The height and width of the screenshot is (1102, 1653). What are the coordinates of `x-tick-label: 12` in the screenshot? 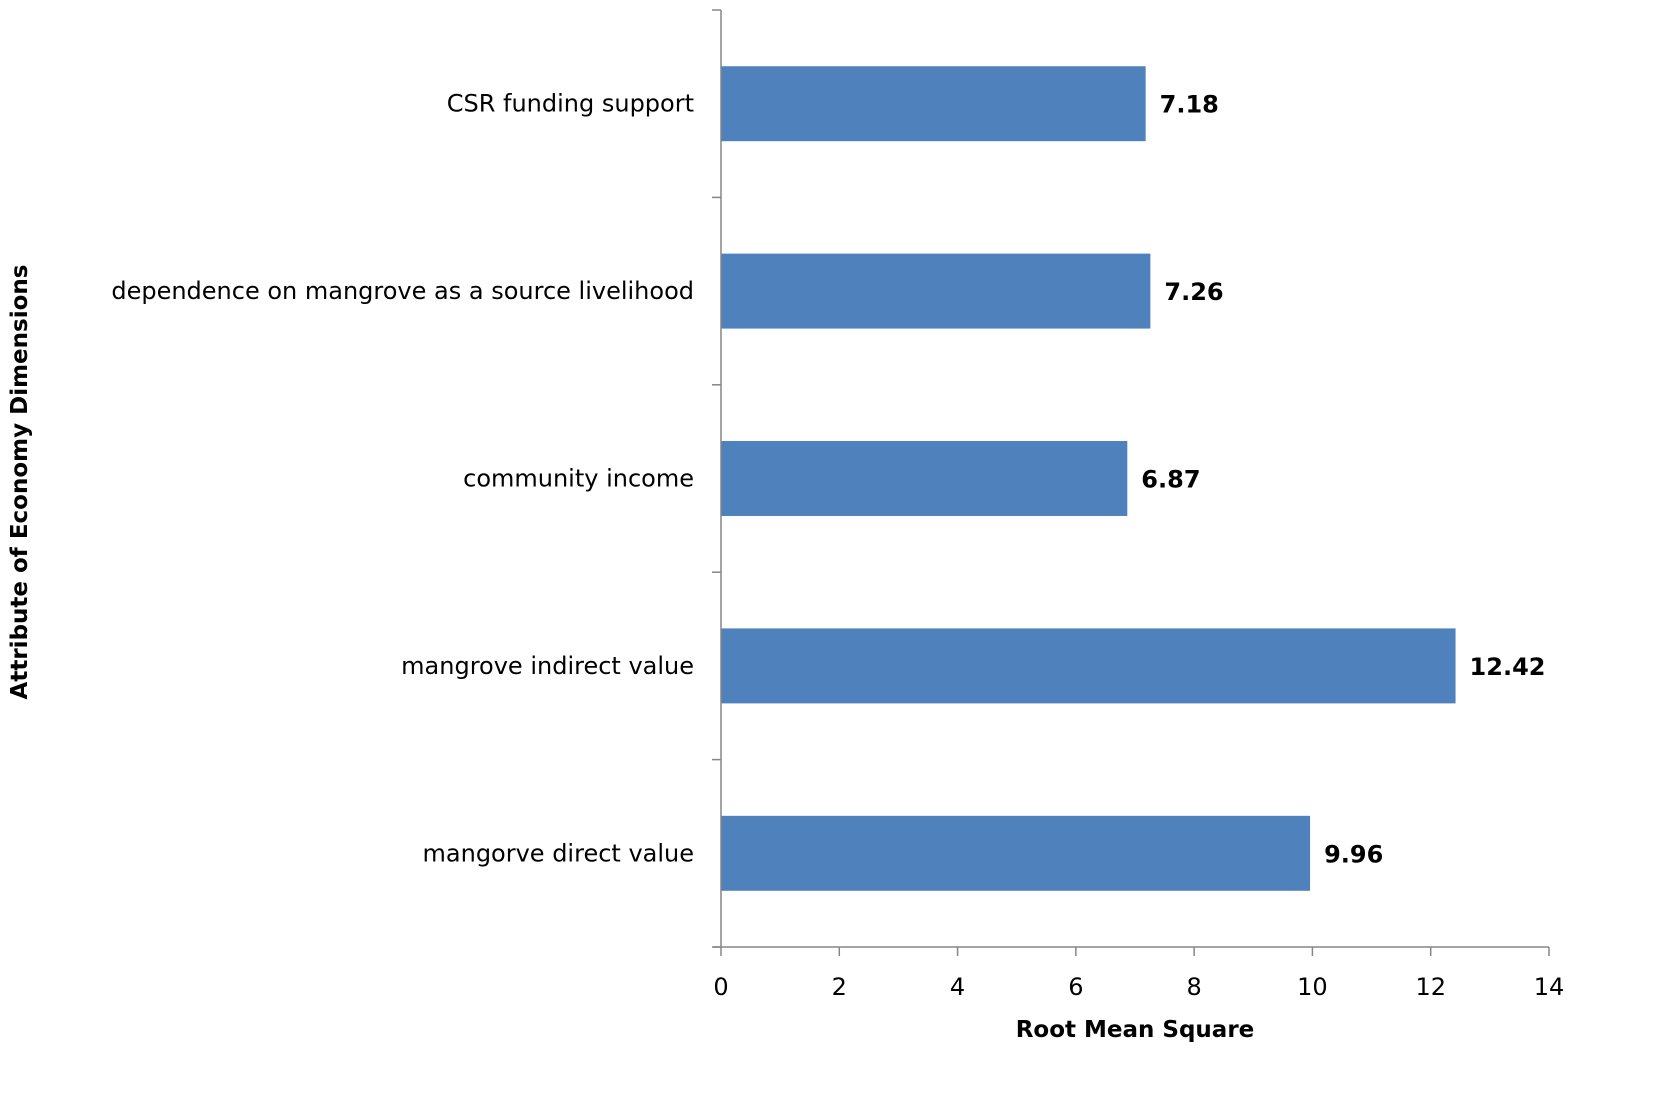 It's located at (1430, 987).